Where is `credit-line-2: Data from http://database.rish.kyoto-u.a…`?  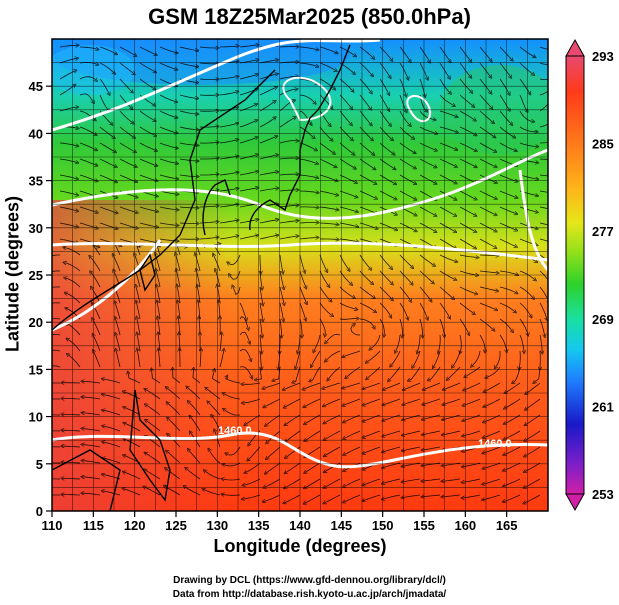 credit-line-2: Data from http://database.rish.kyoto-u.a… is located at coordinates (309, 594).